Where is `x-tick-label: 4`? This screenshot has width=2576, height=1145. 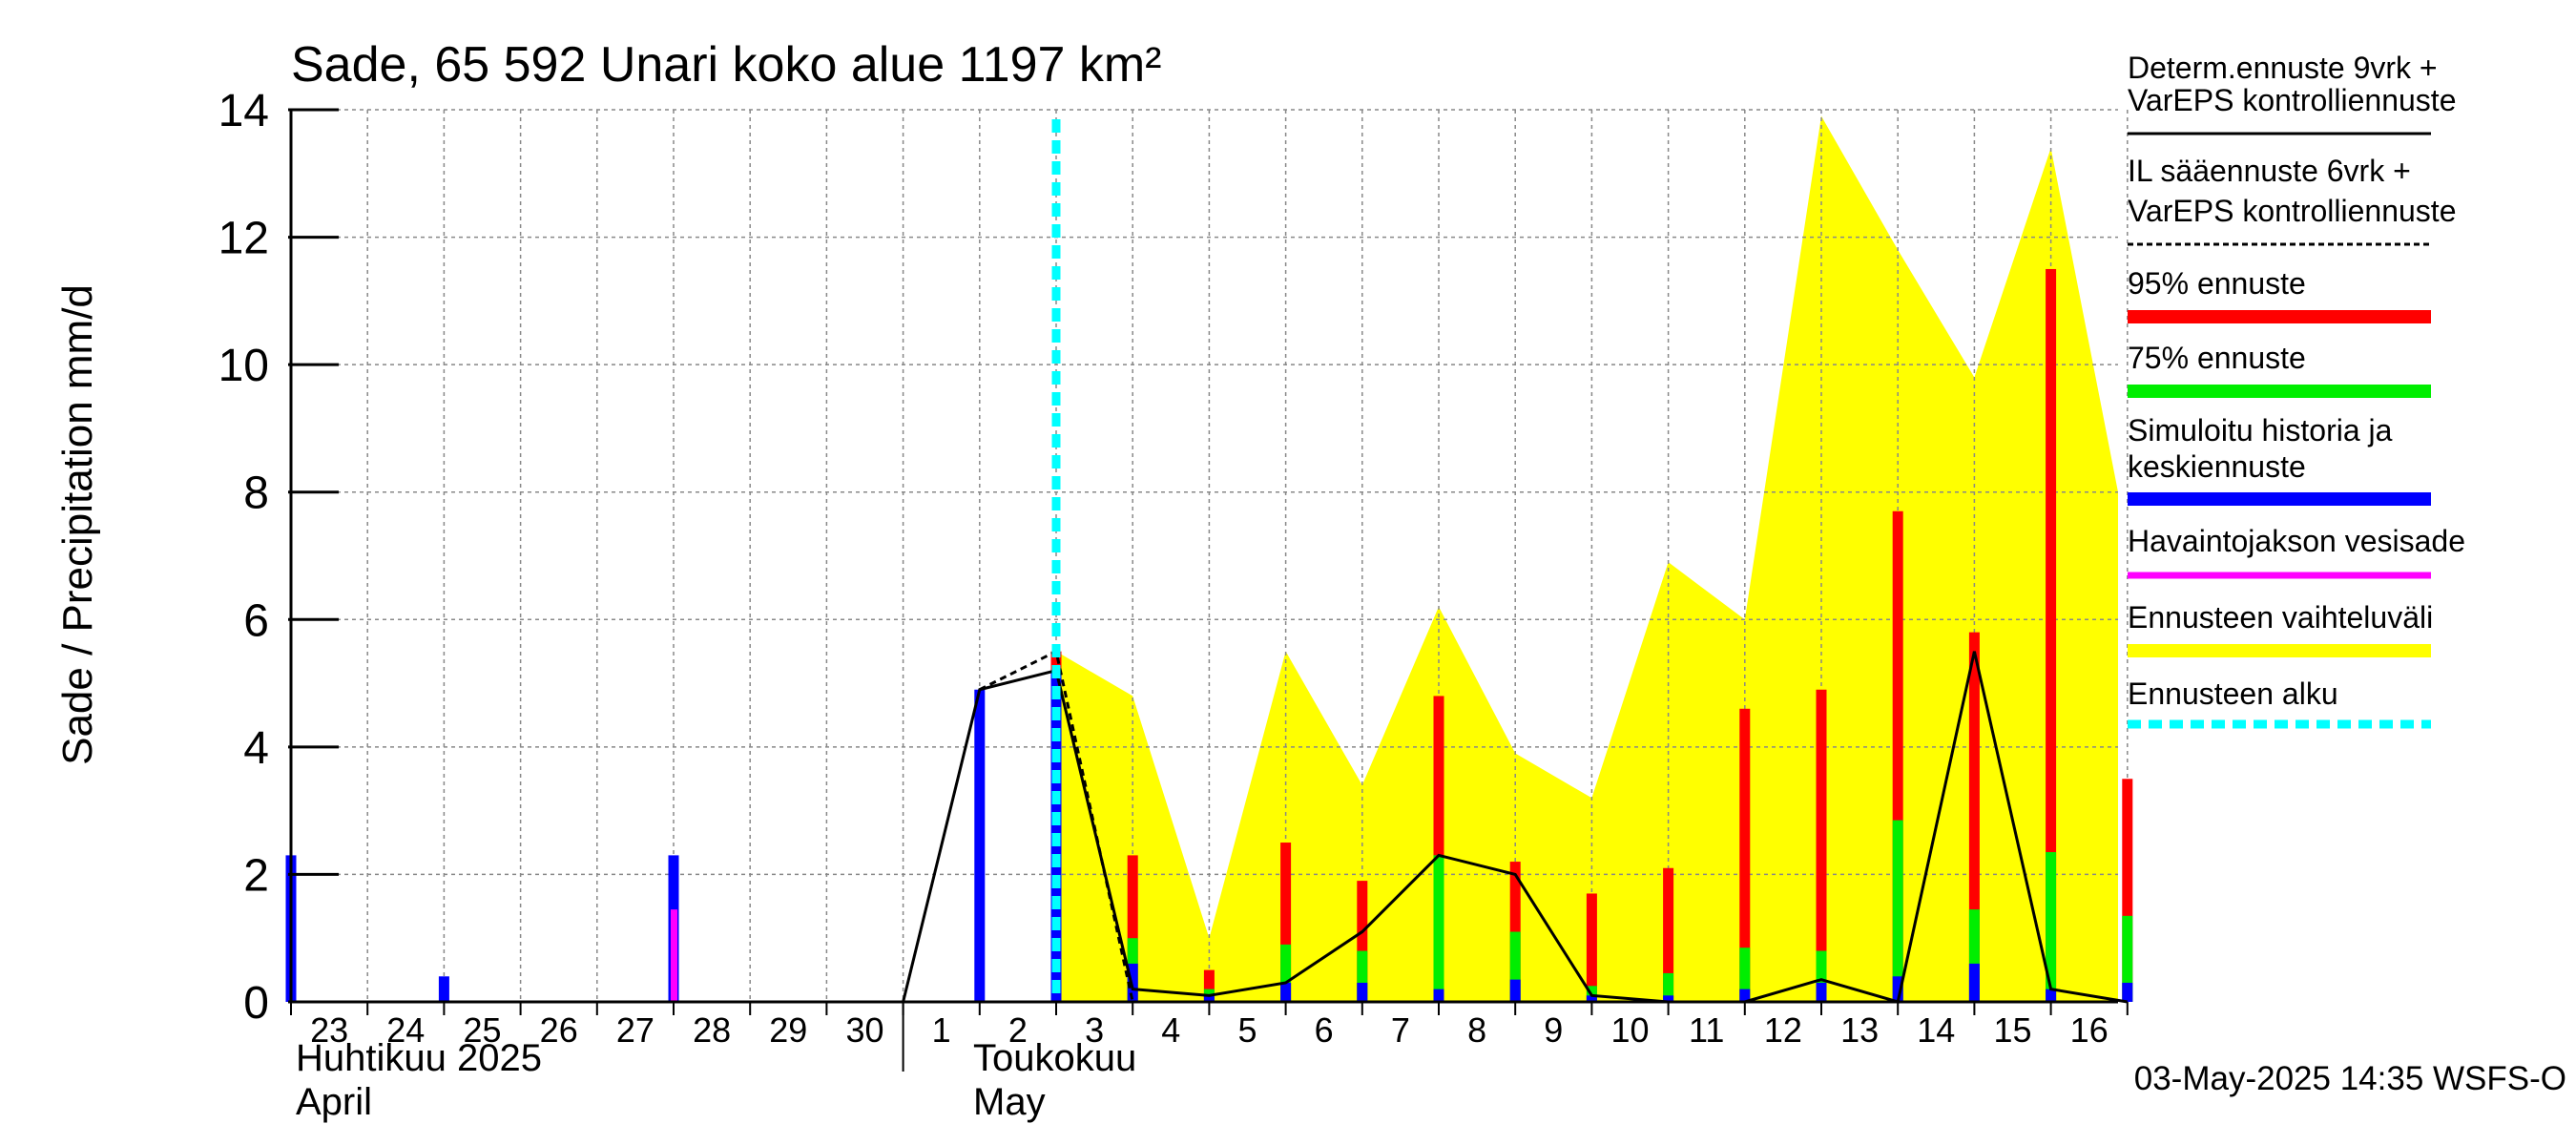 x-tick-label: 4 is located at coordinates (1170, 1030).